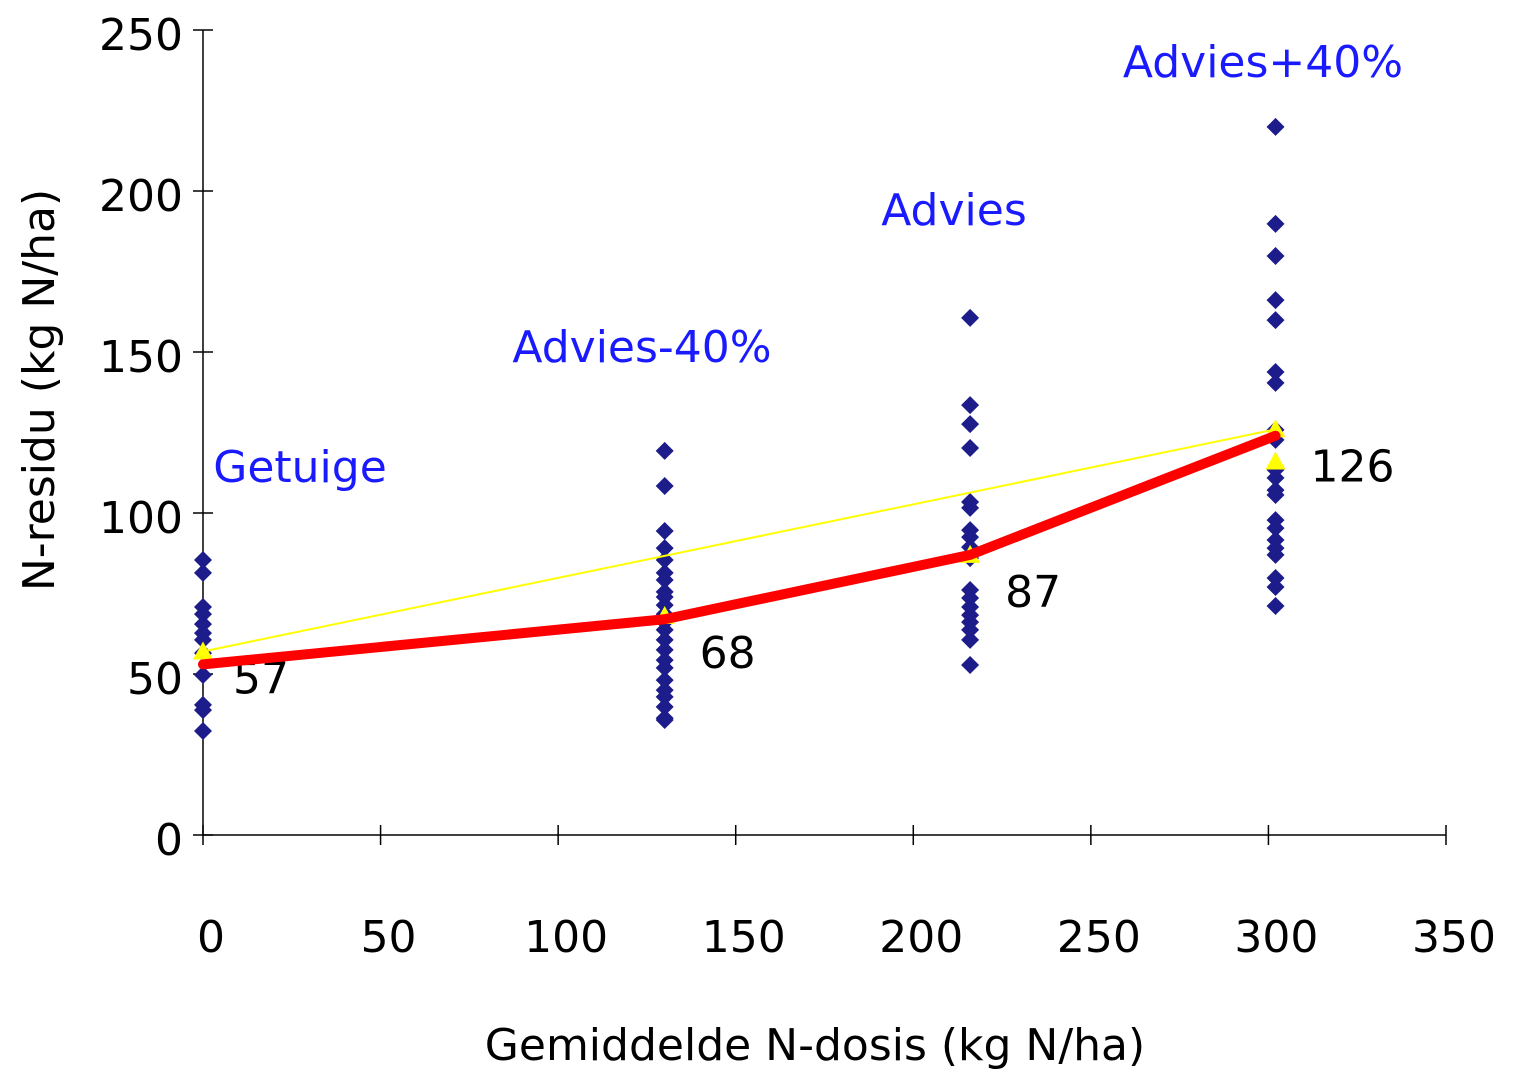 The height and width of the screenshot is (1077, 1527). Describe the element at coordinates (141, 196) in the screenshot. I see `y-tick-label: 200` at that location.